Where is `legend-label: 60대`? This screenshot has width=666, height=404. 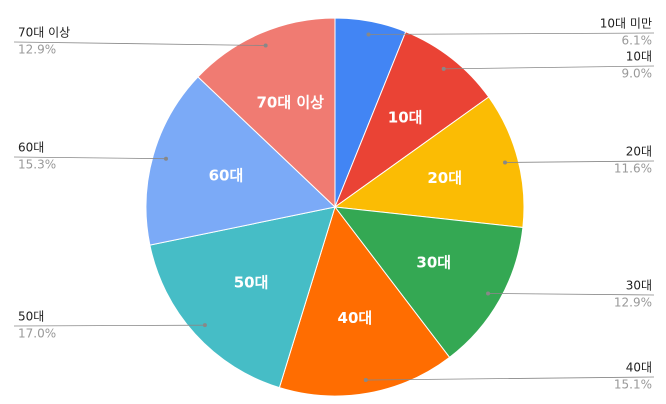 legend-label: 60대 is located at coordinates (31, 148).